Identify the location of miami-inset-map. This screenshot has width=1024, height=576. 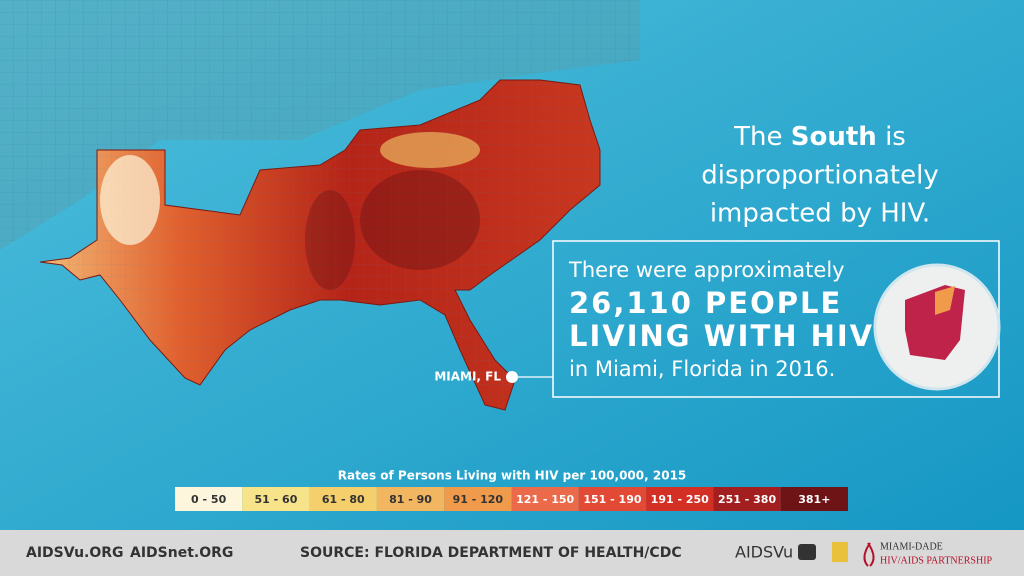
(945, 300).